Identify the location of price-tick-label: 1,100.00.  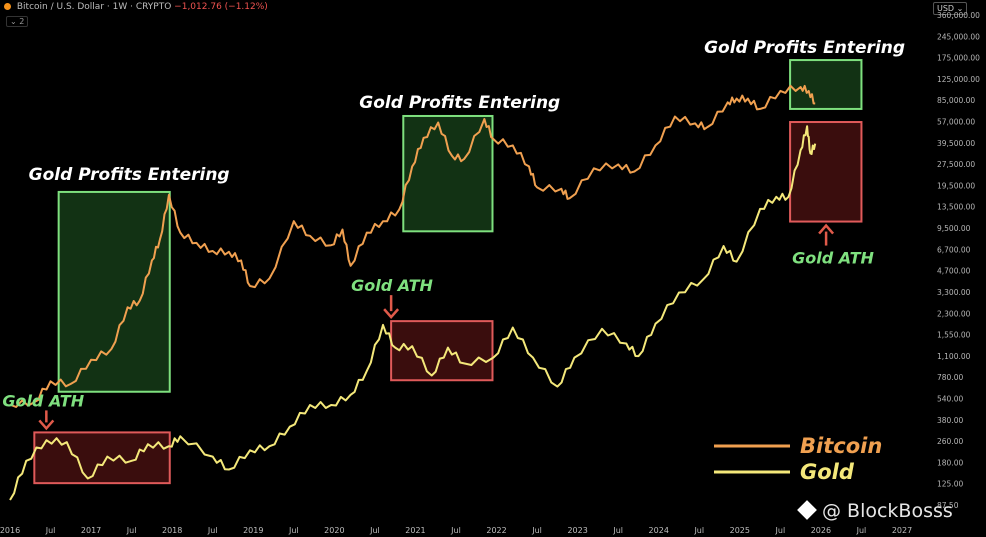
(954, 356).